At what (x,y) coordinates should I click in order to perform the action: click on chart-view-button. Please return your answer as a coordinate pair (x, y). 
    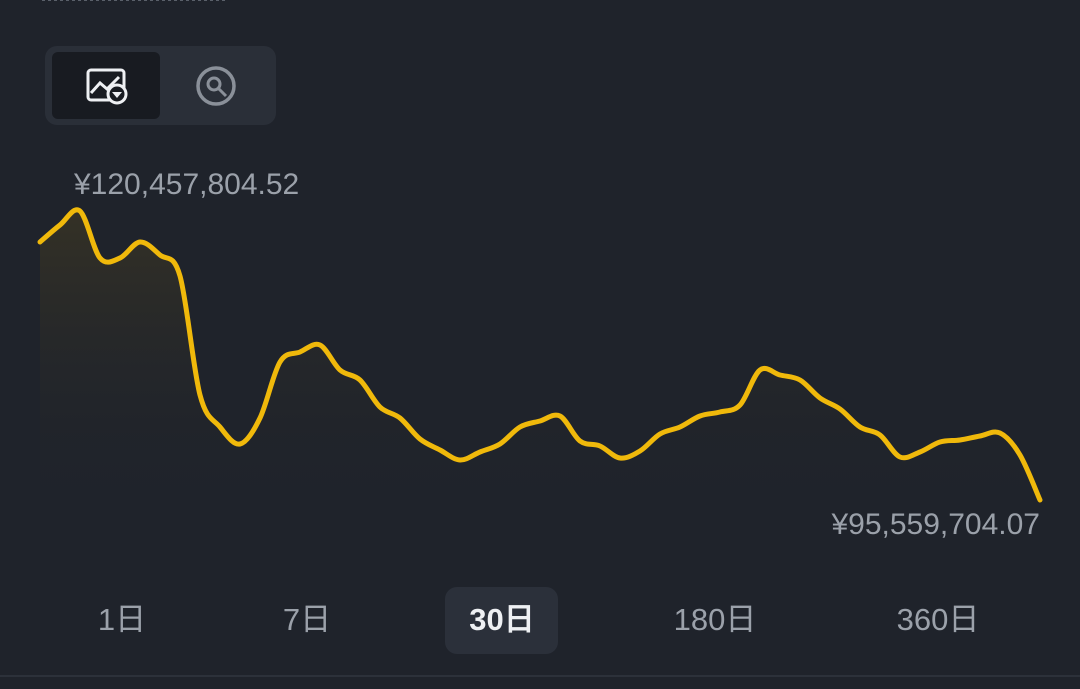
    Looking at the image, I should click on (106, 85).